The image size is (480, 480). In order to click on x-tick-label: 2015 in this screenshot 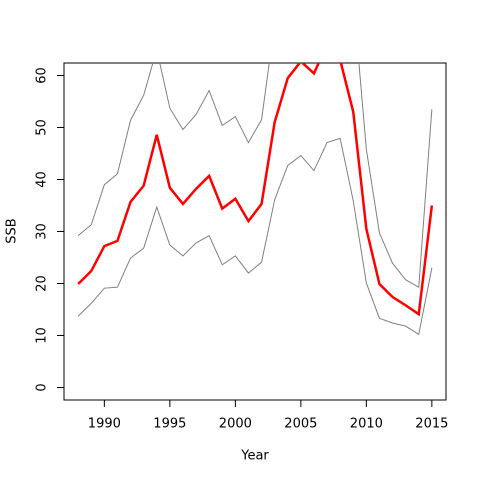, I will do `click(431, 424)`.